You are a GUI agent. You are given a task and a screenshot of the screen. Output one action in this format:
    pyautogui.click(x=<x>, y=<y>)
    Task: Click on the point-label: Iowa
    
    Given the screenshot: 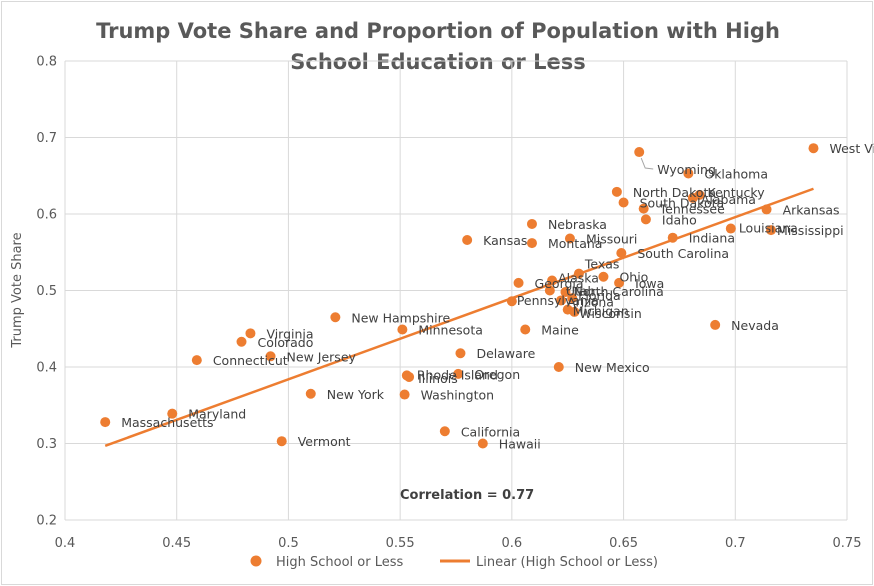 What is the action you would take?
    pyautogui.click(x=649, y=283)
    